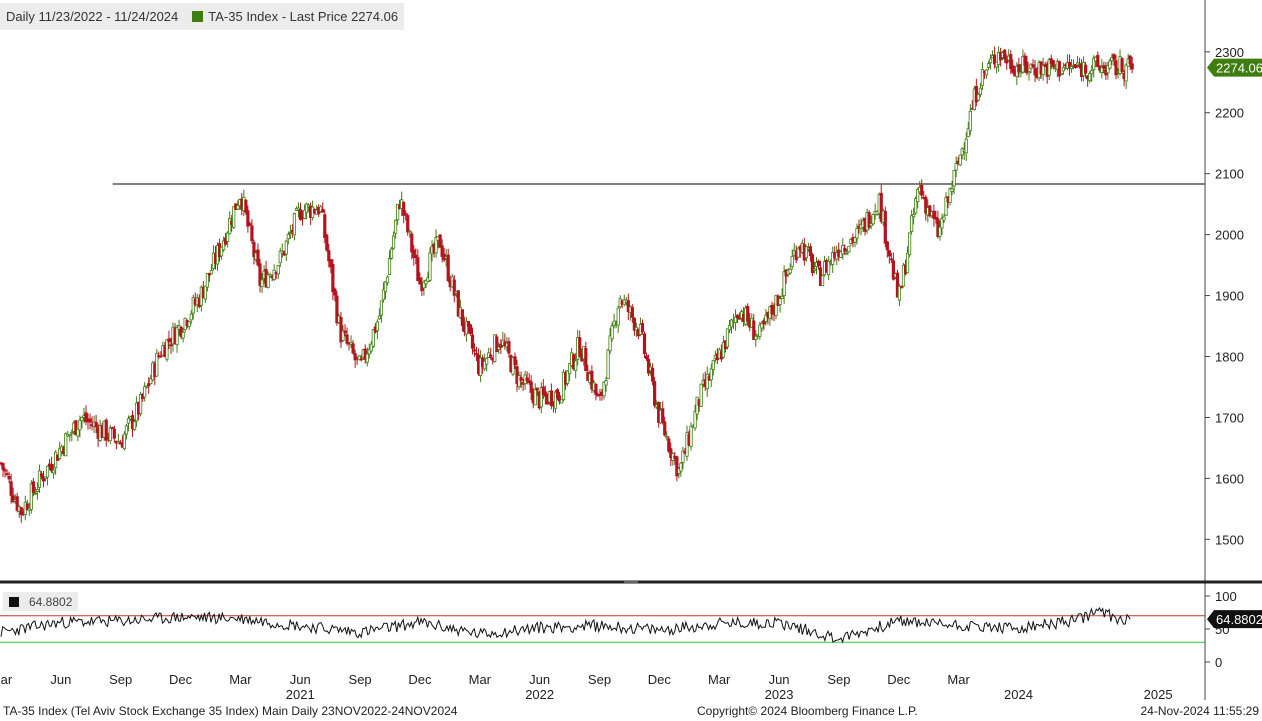 The width and height of the screenshot is (1262, 721). What do you see at coordinates (300, 694) in the screenshot?
I see `x-year-label: 2021` at bounding box center [300, 694].